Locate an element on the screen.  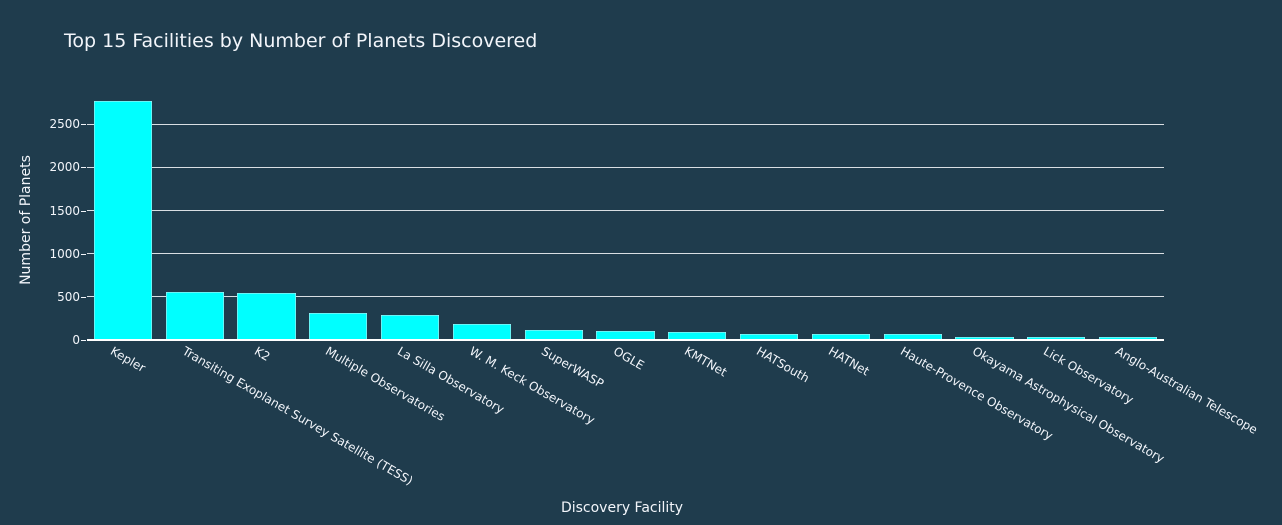
x-tick-label: HATNet is located at coordinates (848, 361).